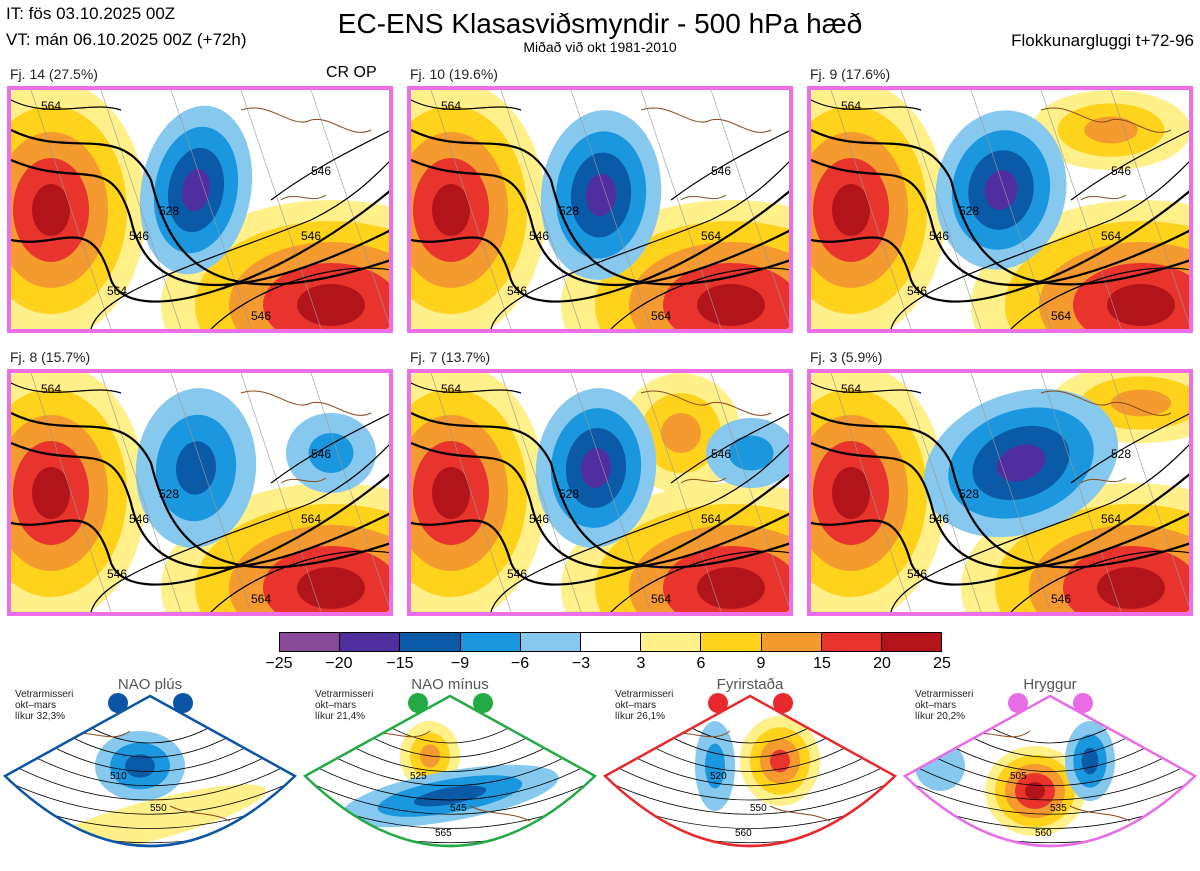  I want to click on regime-info: Vetrarmisseri okt–mars líkur 26,1%, so click(644, 705).